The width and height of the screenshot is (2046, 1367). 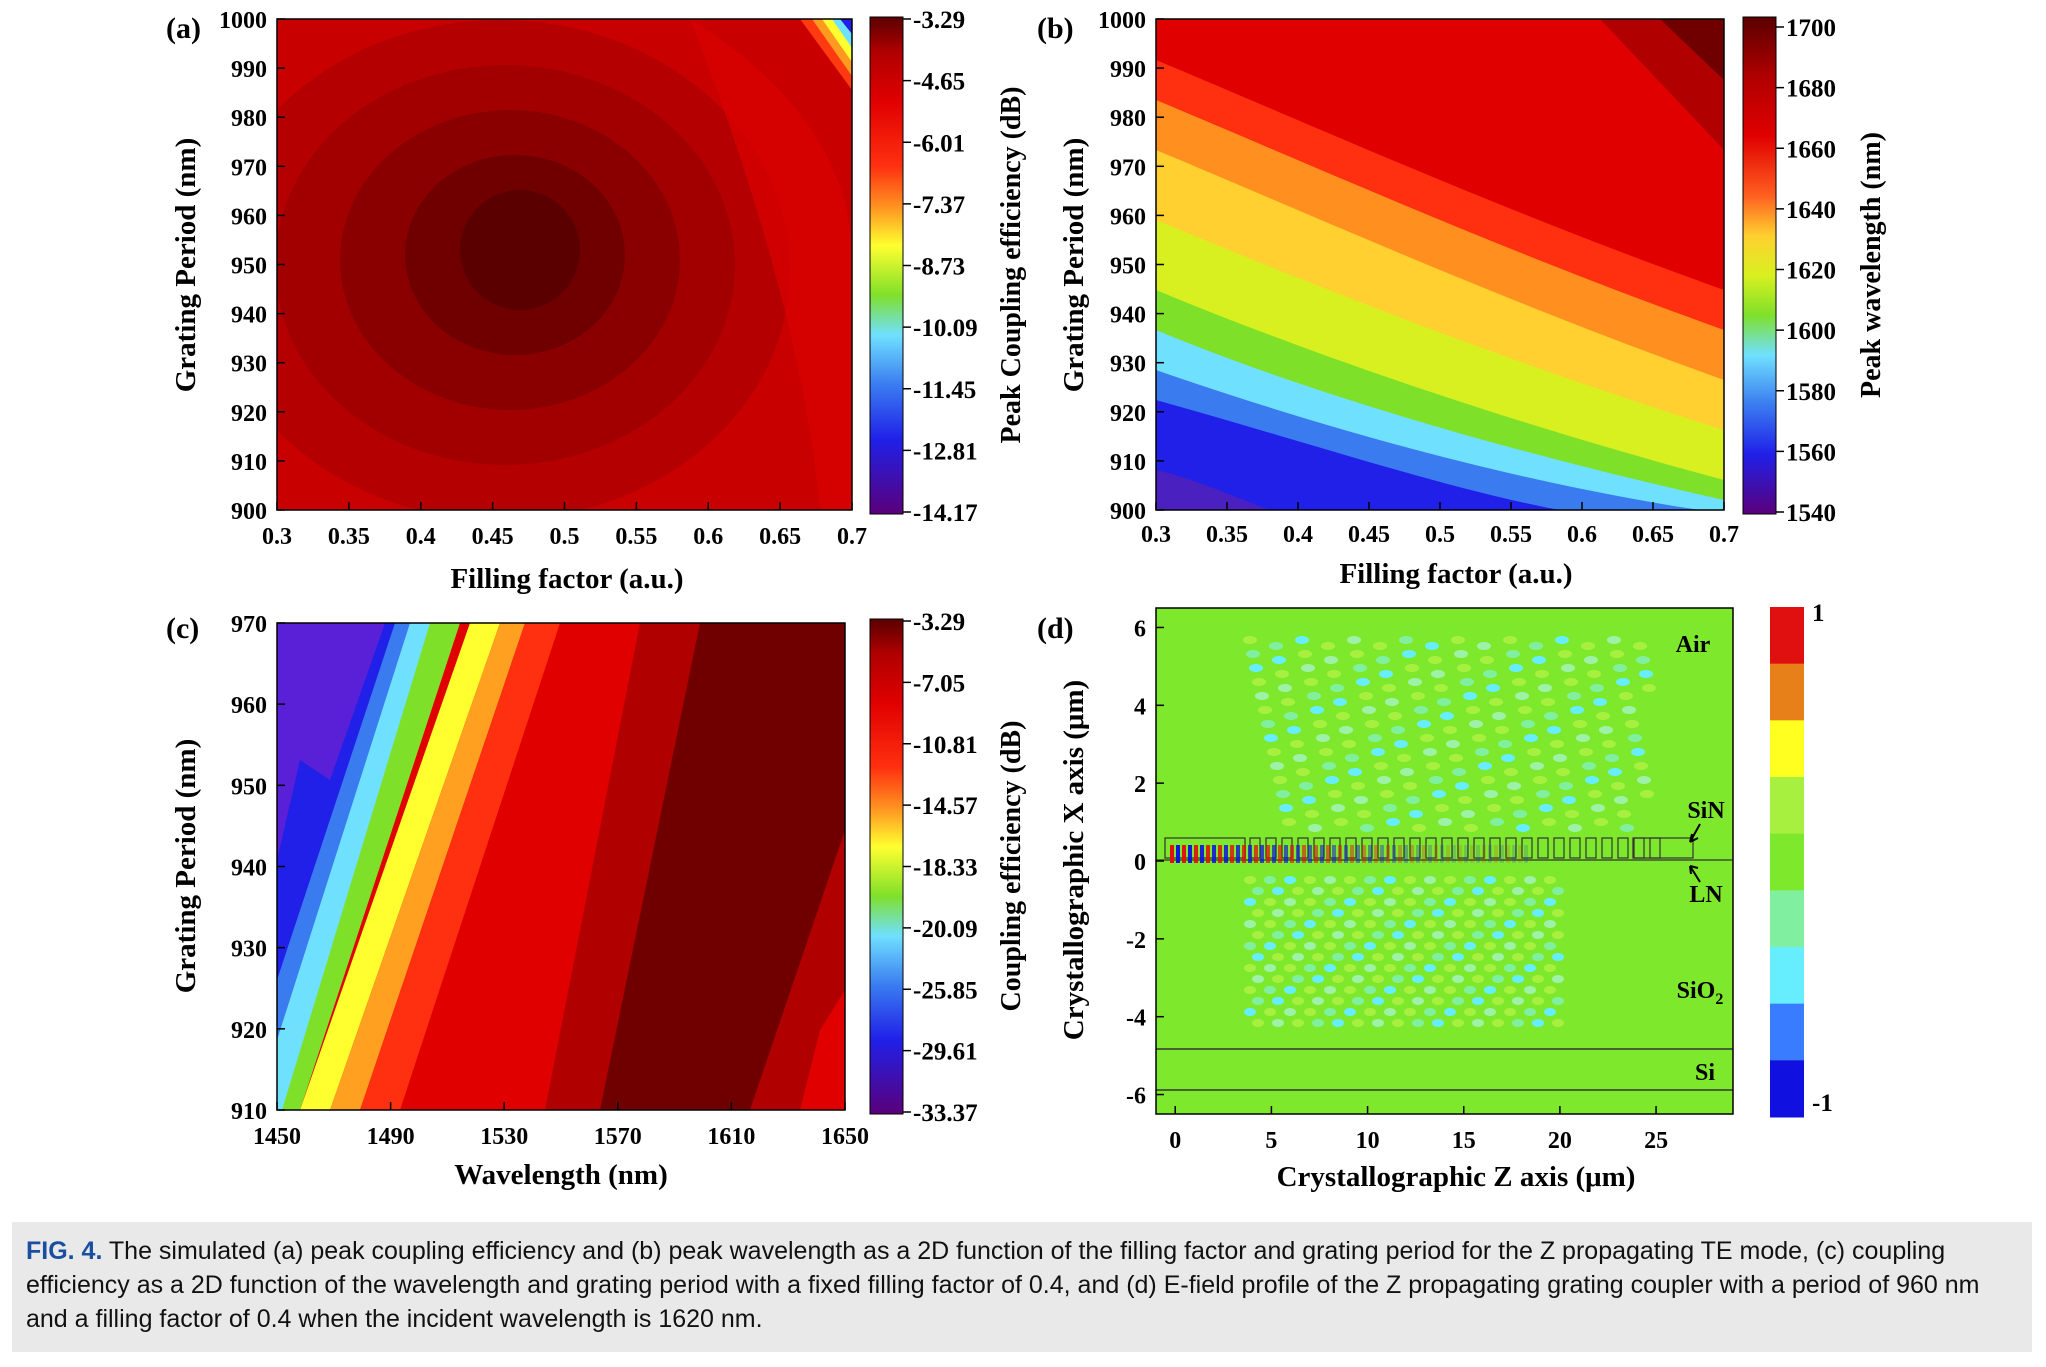 I want to click on colorbar-ticks-b: 1700 1680 1660 1640 1620 1600 1580 1560 1540, so click(x=1806, y=271).